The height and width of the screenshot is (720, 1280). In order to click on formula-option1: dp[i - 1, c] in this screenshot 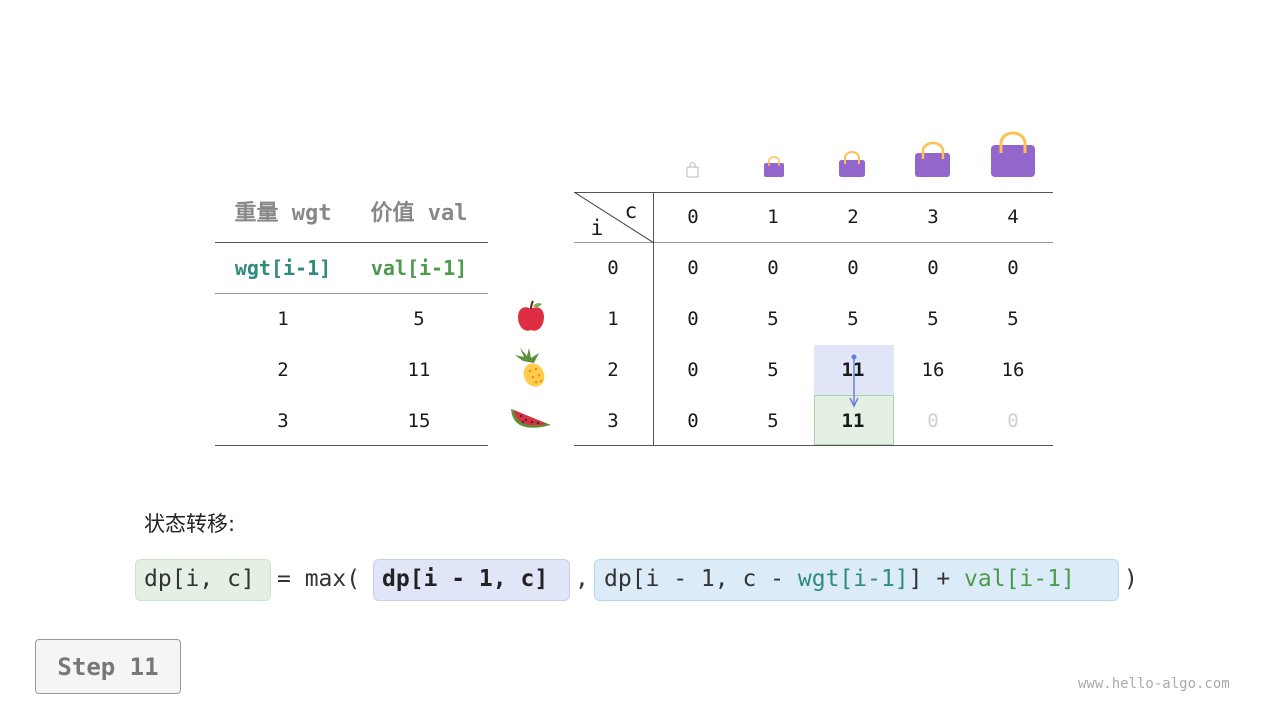, I will do `click(465, 579)`.